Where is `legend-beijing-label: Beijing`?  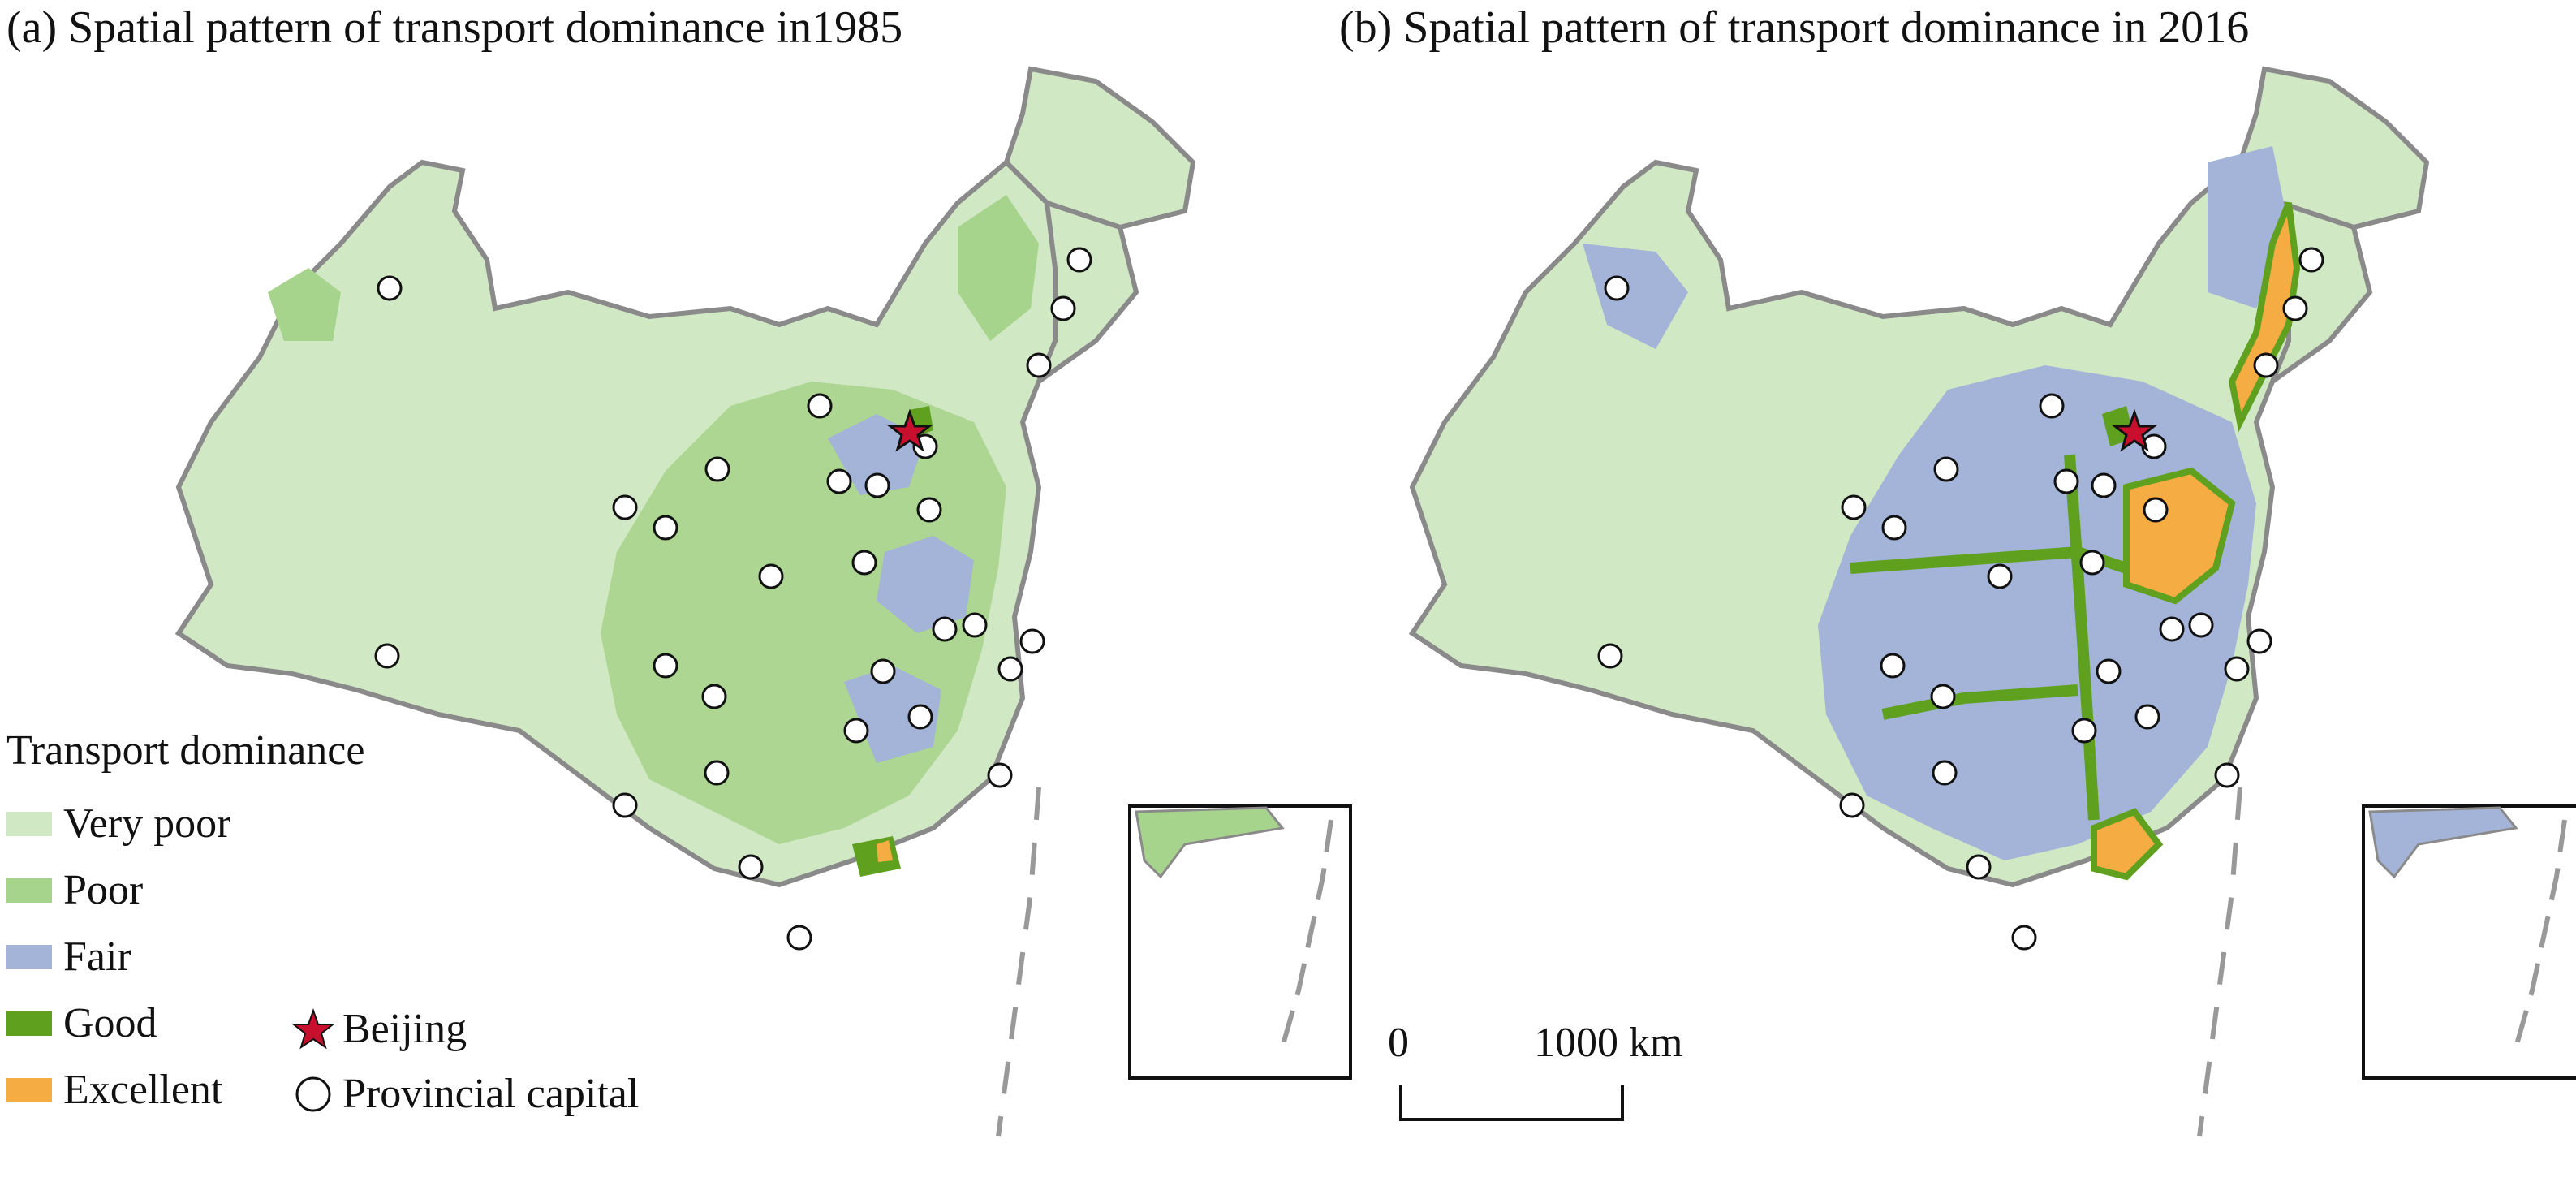 legend-beijing-label: Beijing is located at coordinates (405, 1029).